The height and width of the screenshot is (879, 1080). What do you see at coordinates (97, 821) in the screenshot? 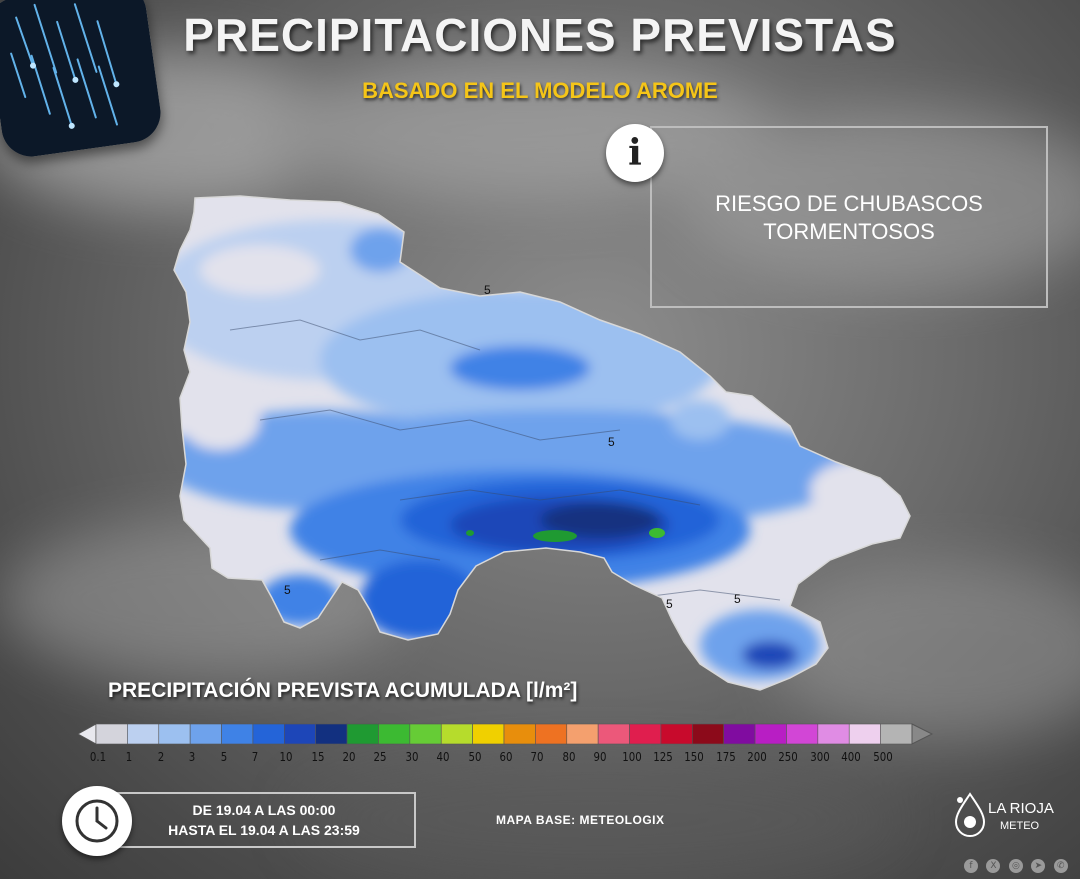
I see `clock-icon` at bounding box center [97, 821].